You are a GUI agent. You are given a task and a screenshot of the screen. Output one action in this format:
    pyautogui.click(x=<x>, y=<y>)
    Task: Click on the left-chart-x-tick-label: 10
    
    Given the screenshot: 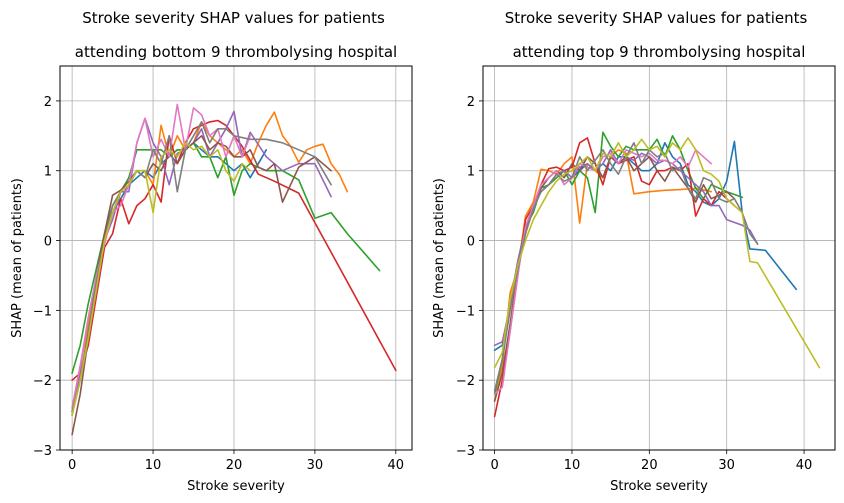 What is the action you would take?
    pyautogui.click(x=153, y=465)
    